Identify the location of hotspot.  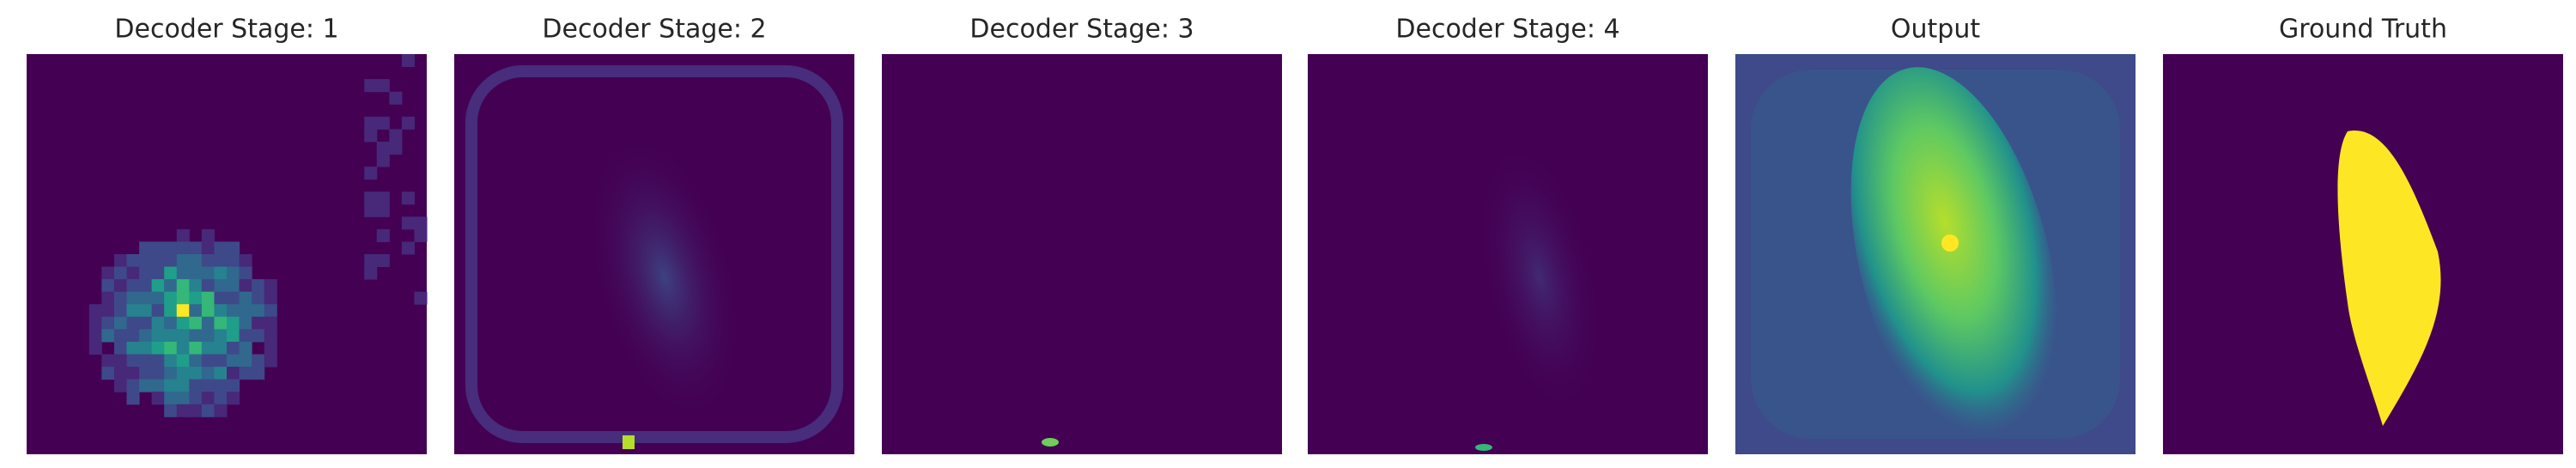
(1050, 442).